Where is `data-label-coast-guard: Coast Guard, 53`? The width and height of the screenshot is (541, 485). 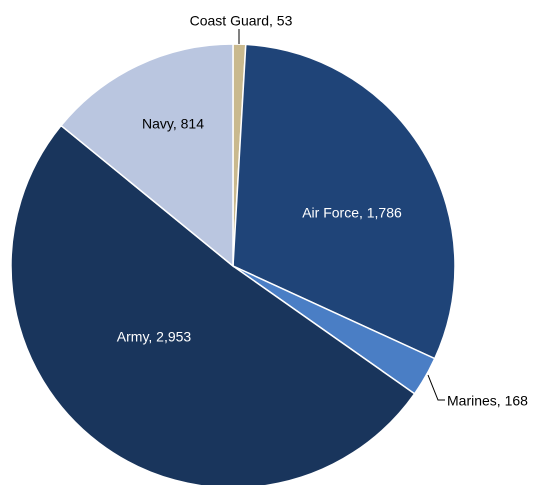
data-label-coast-guard: Coast Guard, 53 is located at coordinates (241, 21).